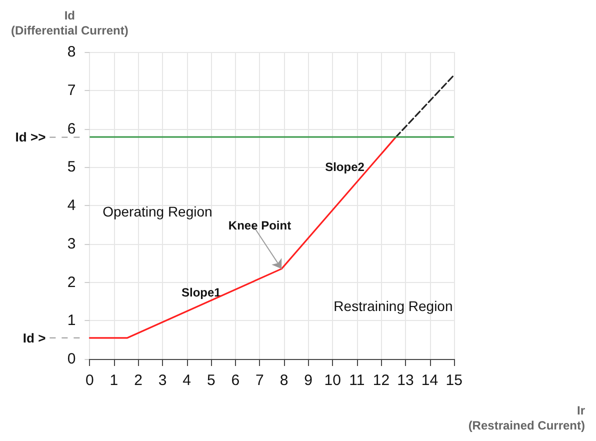  Describe the element at coordinates (30, 137) in the screenshot. I see `ref-line-label: Id >>` at that location.